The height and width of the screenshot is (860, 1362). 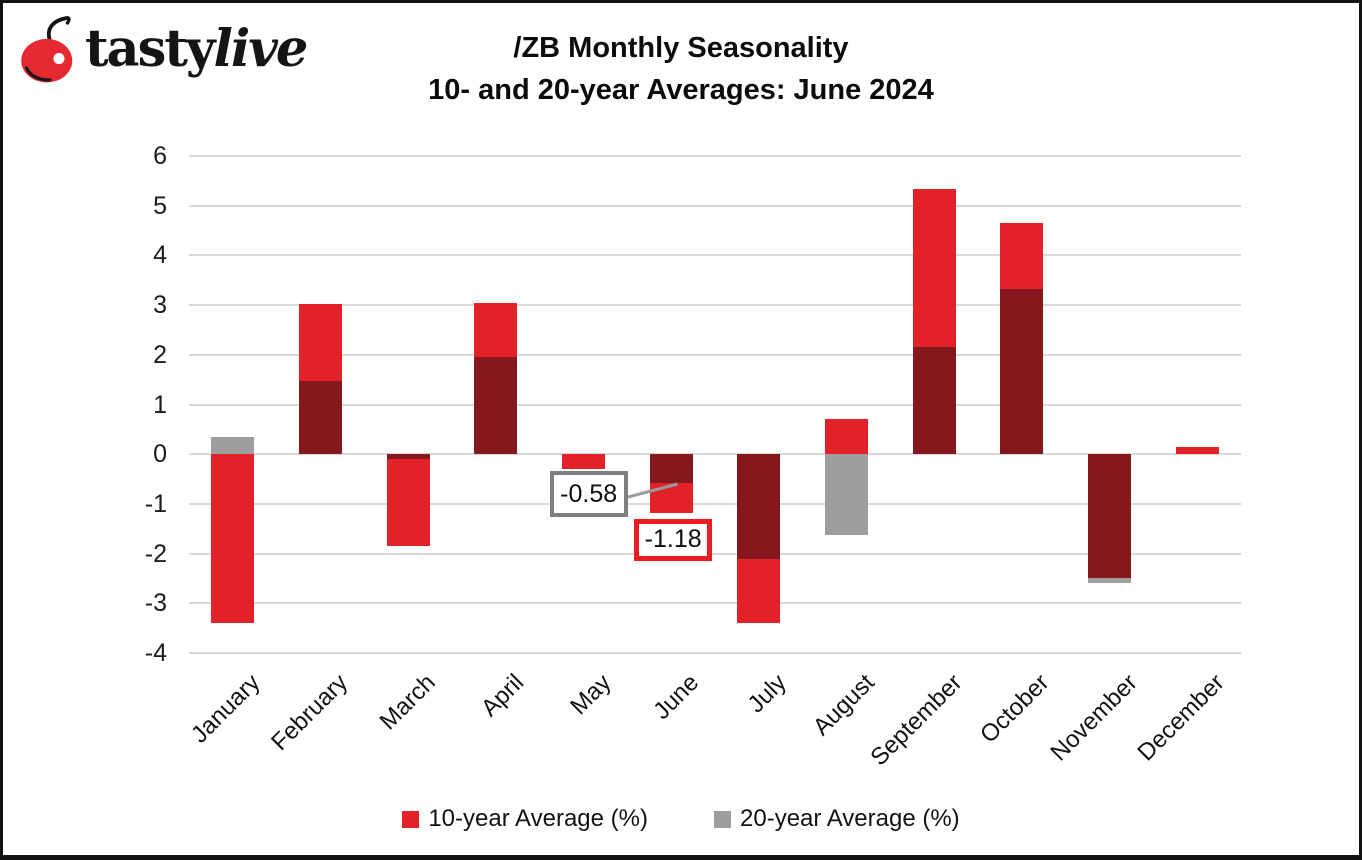 I want to click on y-axis-tick-label: 6, so click(x=160, y=156).